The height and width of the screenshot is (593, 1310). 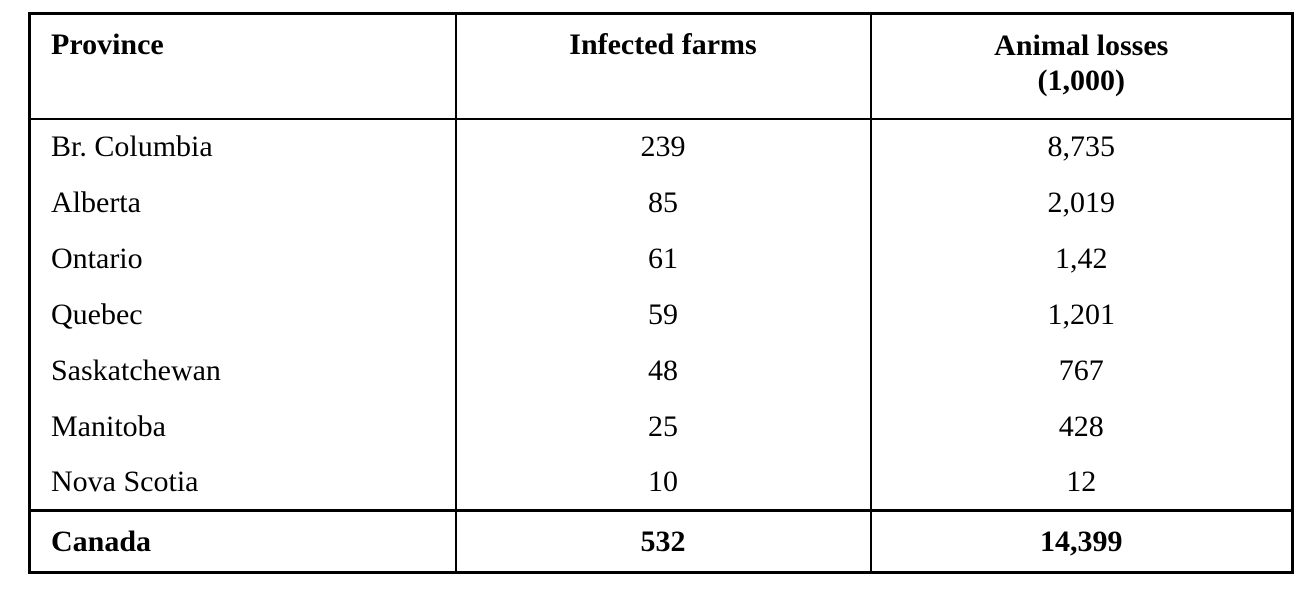 I want to click on cell-animal-losses: 1,42, so click(x=1081, y=258).